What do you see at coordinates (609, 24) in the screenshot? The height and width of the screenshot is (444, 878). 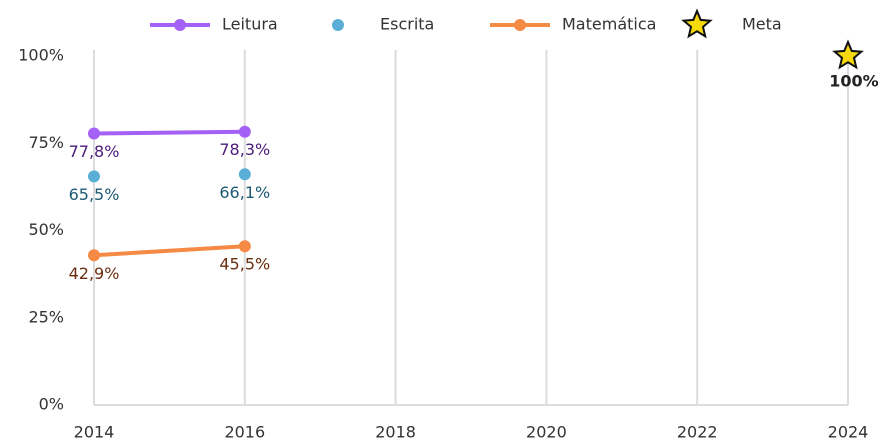 I see `legend-label: Matemática` at bounding box center [609, 24].